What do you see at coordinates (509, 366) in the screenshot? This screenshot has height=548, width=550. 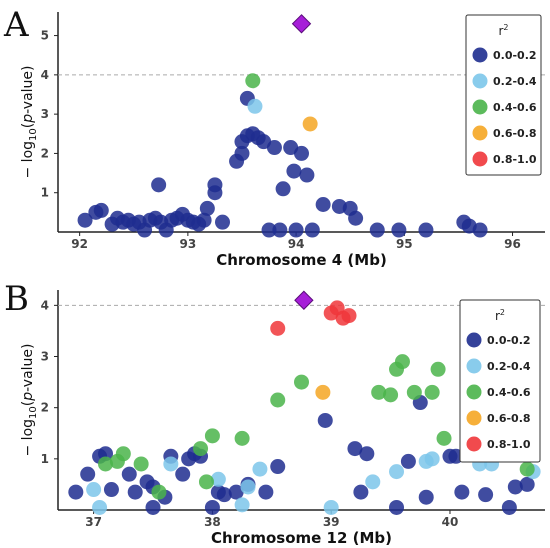 I see `panel-b-legend-label: 0.2-0.4` at bounding box center [509, 366].